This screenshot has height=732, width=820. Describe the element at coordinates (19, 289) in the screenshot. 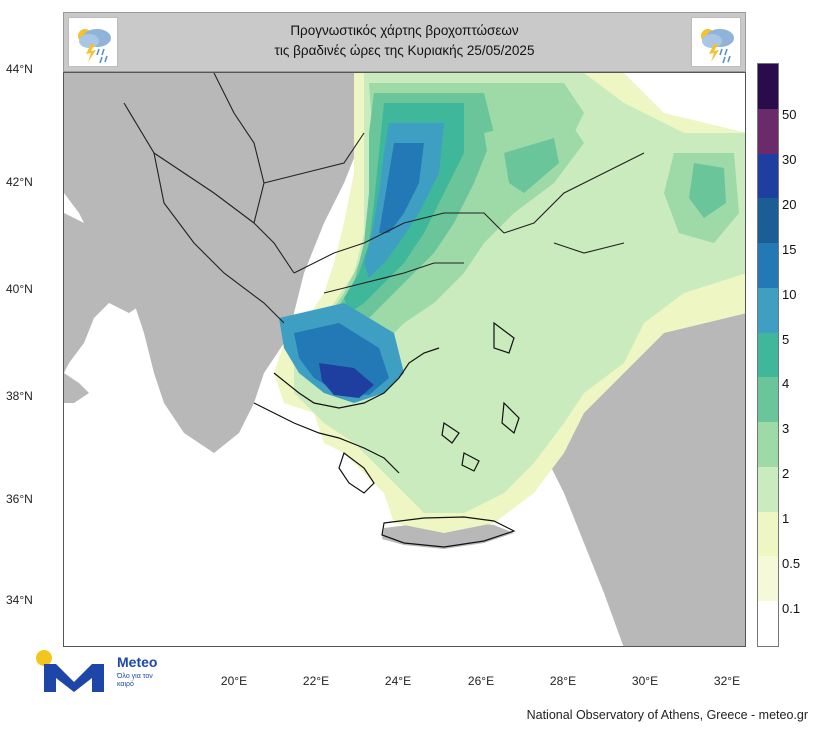

I see `lat-label-40: 40°N` at that location.